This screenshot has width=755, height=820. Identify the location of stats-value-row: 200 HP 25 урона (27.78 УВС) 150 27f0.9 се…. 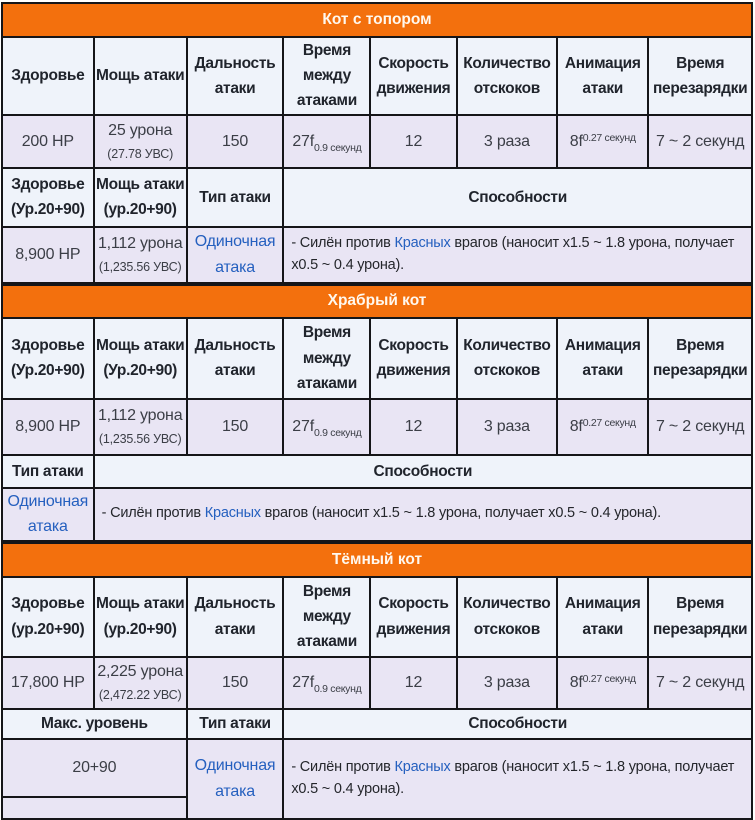
(377, 141).